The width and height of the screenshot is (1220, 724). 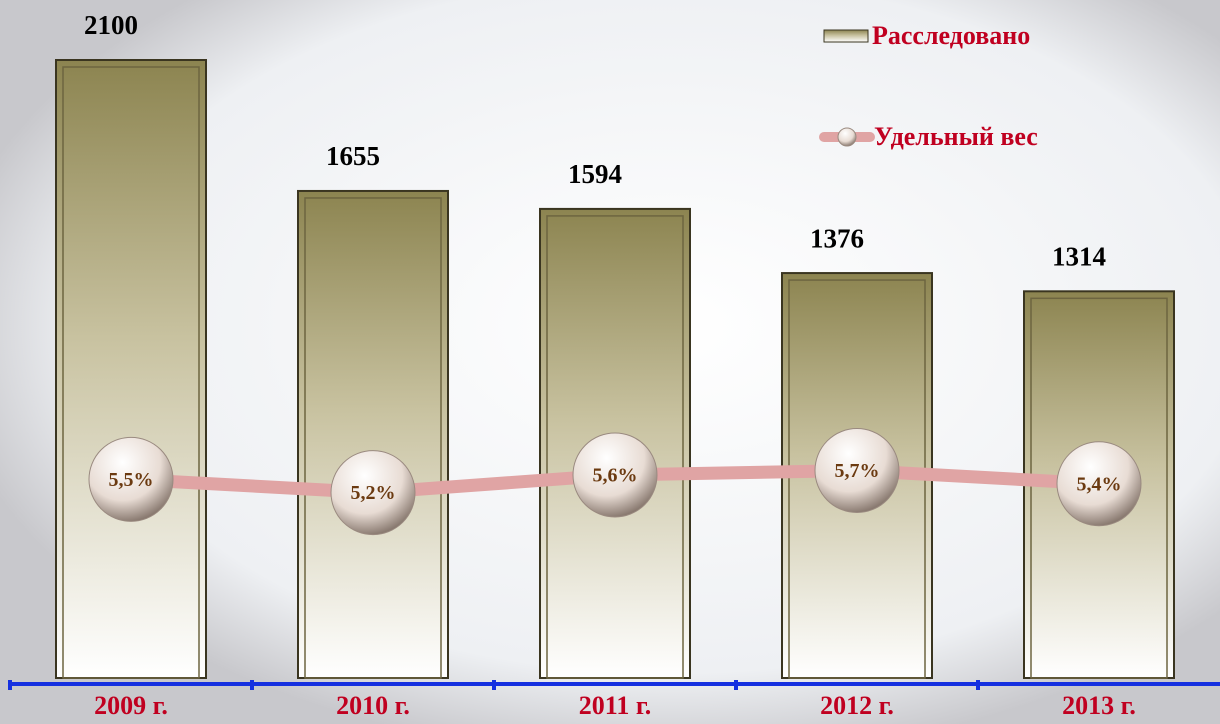 I want to click on x-tick-label: 2009 г., so click(x=131, y=705).